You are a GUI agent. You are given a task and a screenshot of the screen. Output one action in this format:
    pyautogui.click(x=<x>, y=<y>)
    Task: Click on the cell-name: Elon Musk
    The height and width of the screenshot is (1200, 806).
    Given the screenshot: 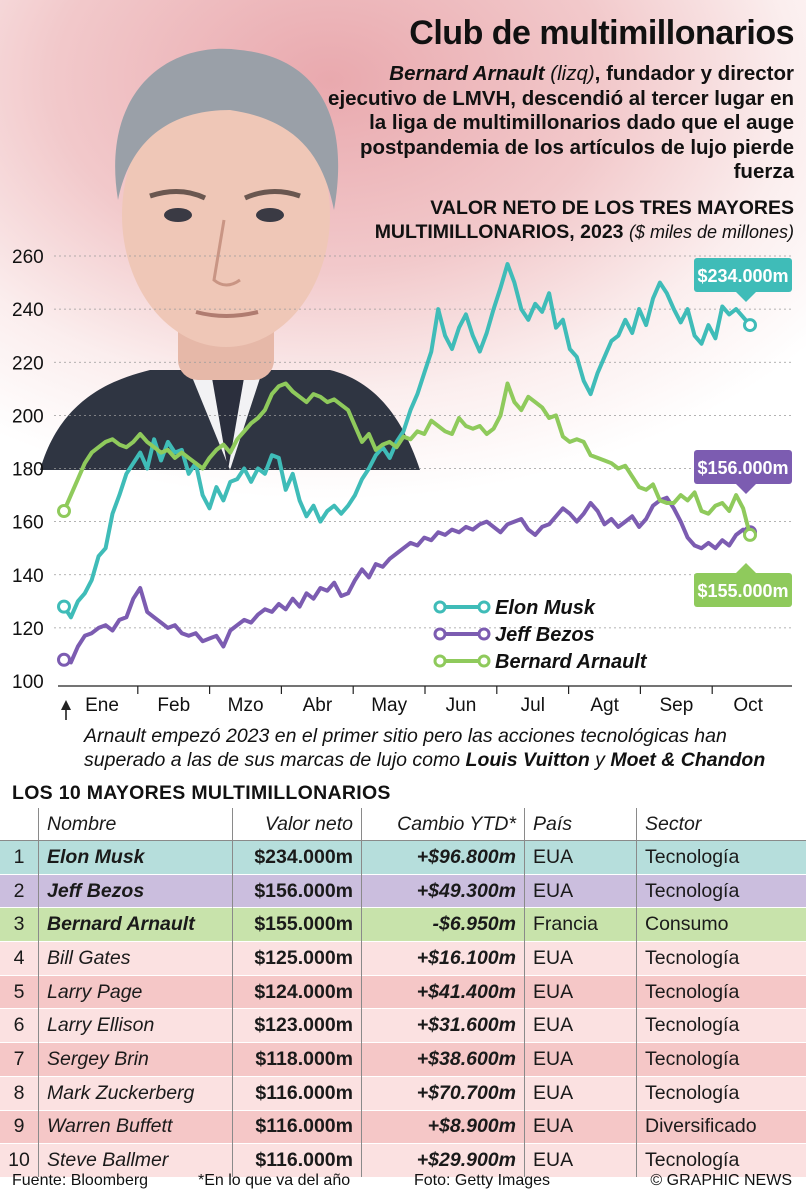 What is the action you would take?
    pyautogui.click(x=135, y=857)
    